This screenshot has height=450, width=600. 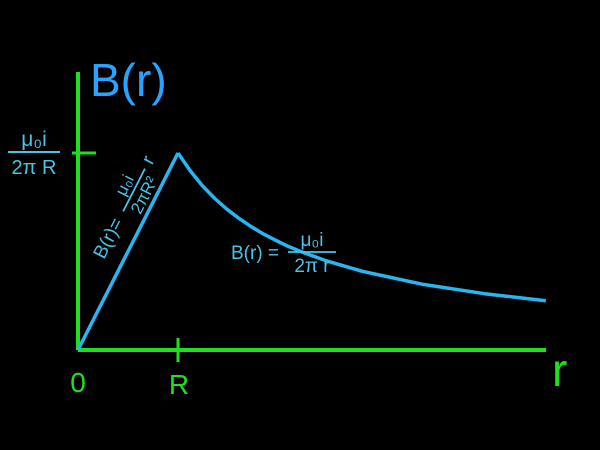 I want to click on x-axis-label: r, so click(x=559, y=370).